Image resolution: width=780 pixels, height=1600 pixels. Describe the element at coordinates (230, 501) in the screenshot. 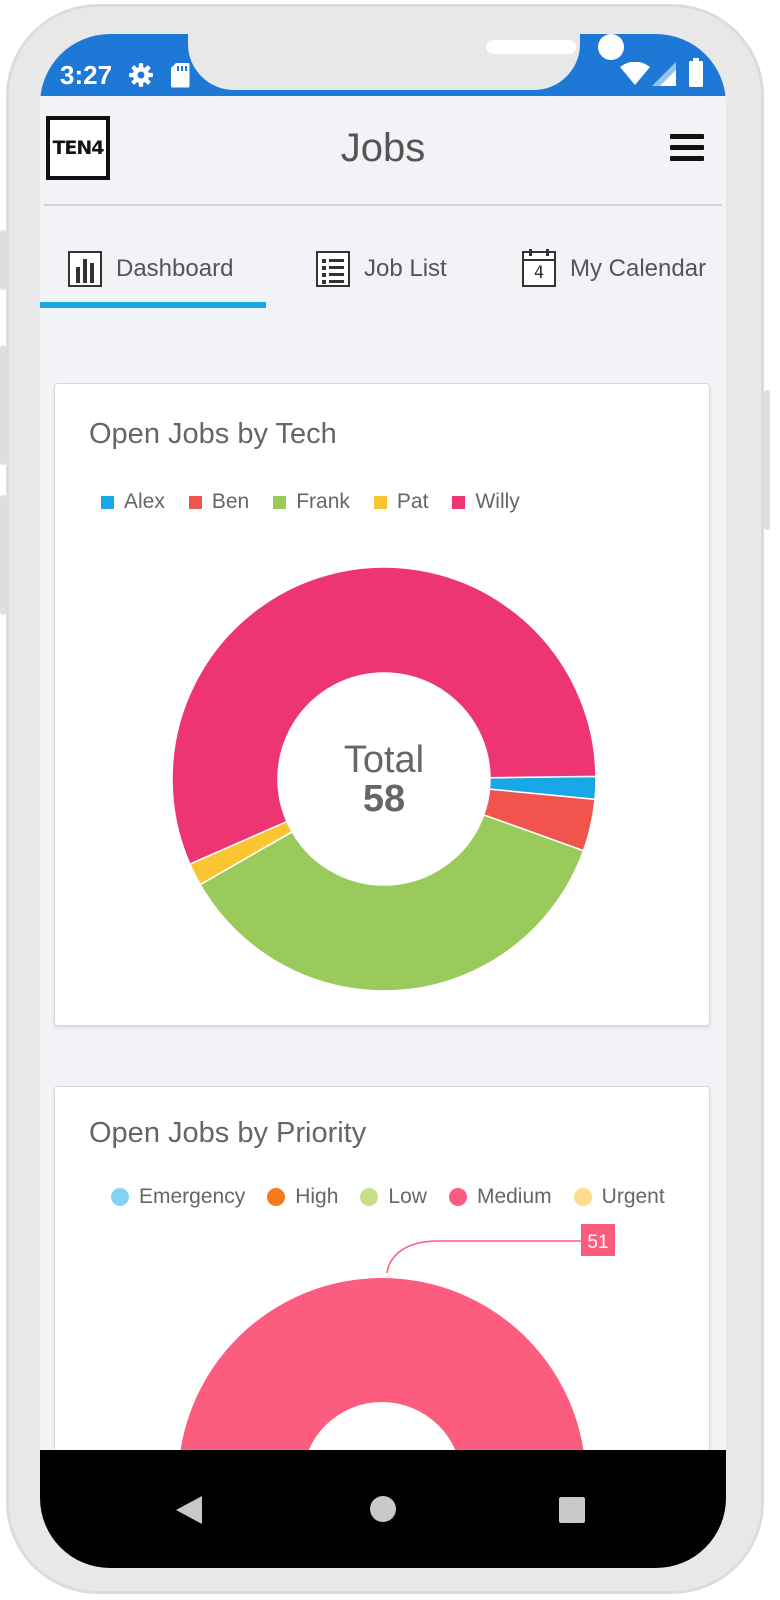

I see `legend-label: Ben` at that location.